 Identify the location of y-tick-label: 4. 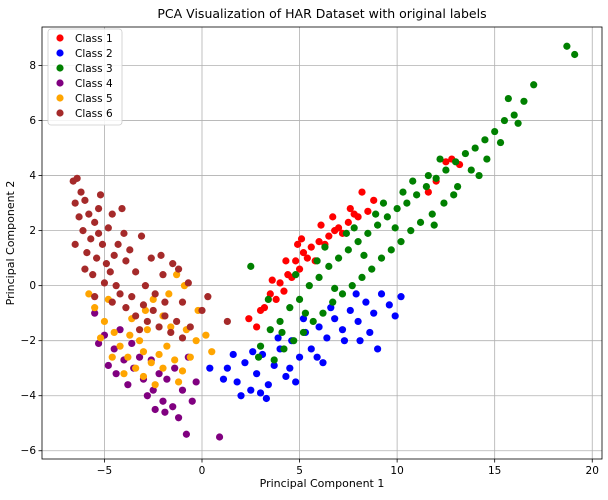
(32, 176).